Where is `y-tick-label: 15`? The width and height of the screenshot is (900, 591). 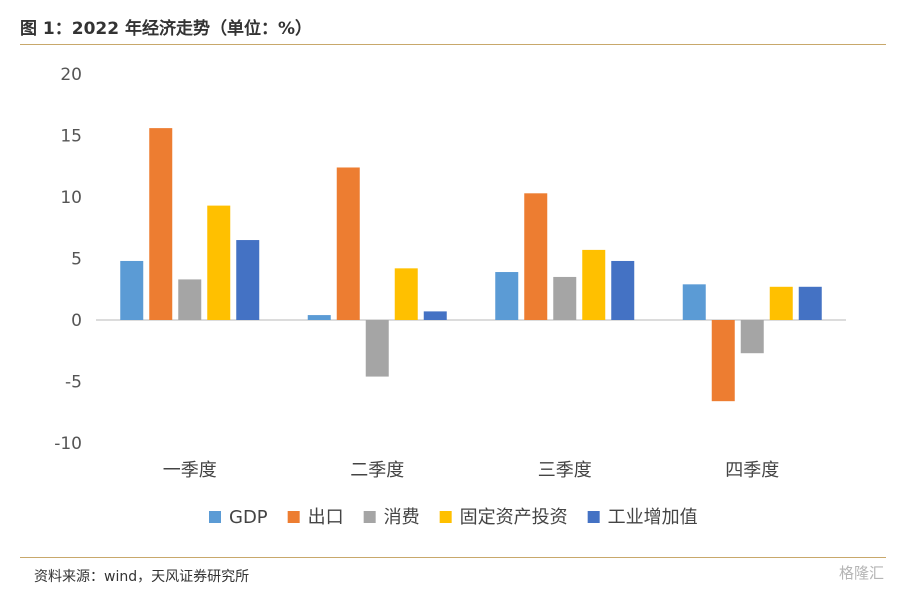
y-tick-label: 15 is located at coordinates (71, 137).